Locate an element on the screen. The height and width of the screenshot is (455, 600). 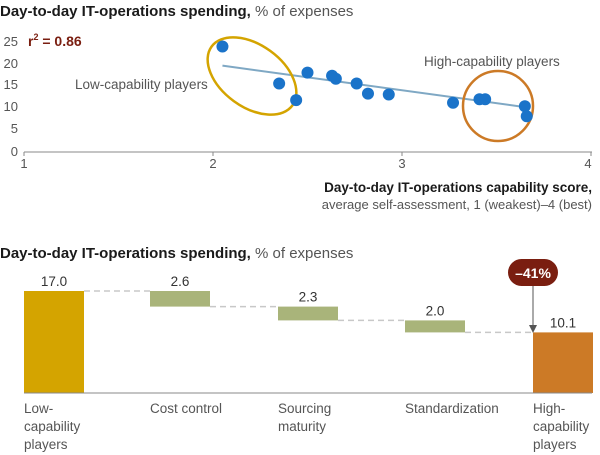
low-capability-group-label: Low-capability players is located at coordinates (141, 84).